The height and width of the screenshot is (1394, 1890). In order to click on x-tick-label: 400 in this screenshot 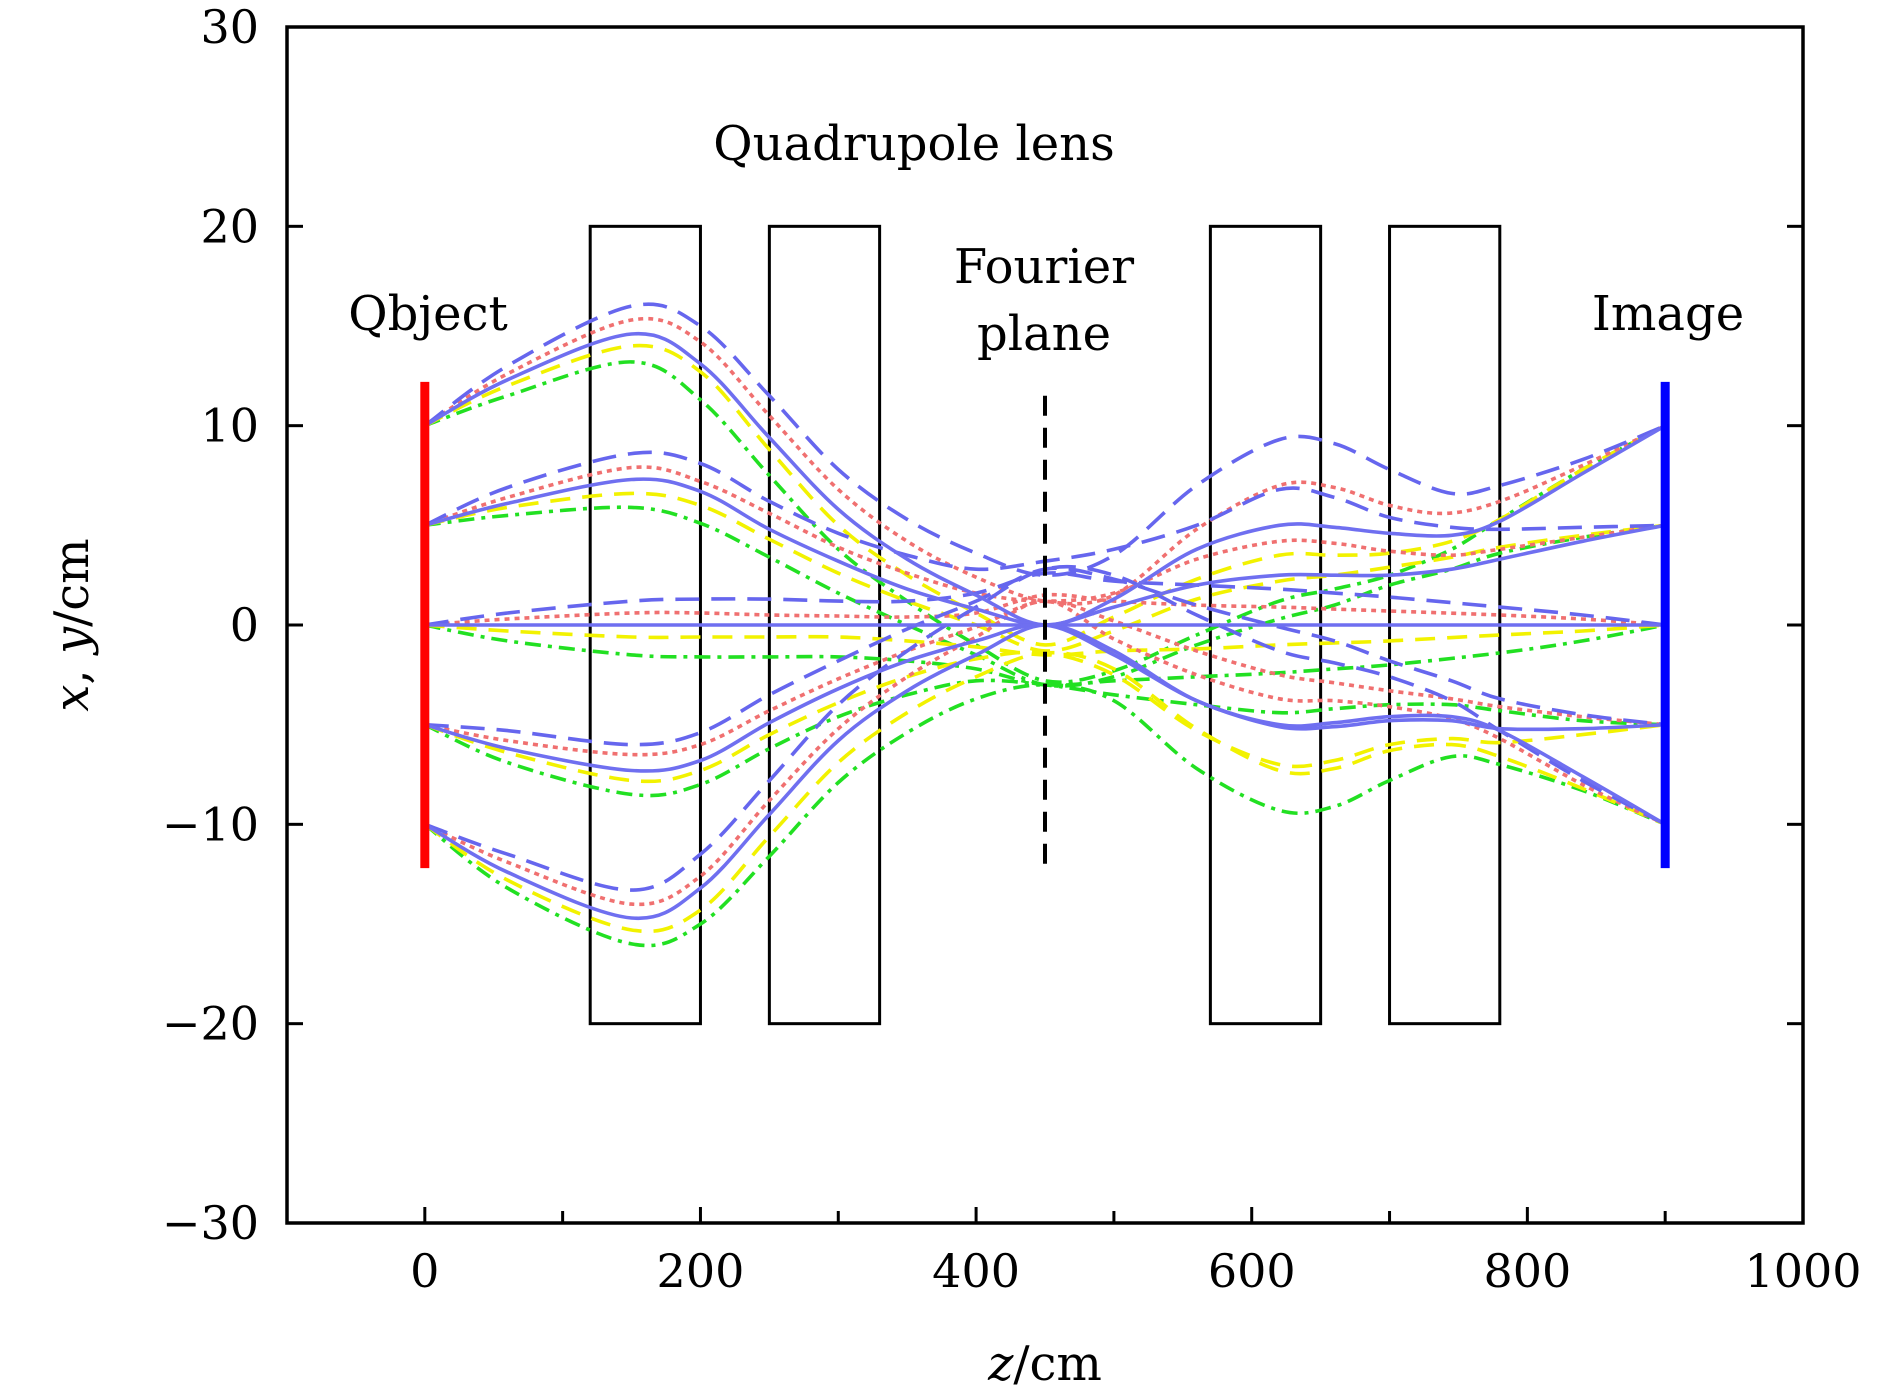, I will do `click(976, 1271)`.